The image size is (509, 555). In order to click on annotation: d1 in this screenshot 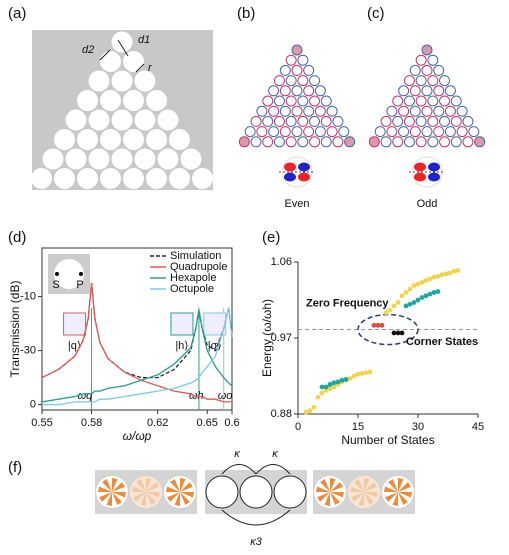, I will do `click(144, 40)`.